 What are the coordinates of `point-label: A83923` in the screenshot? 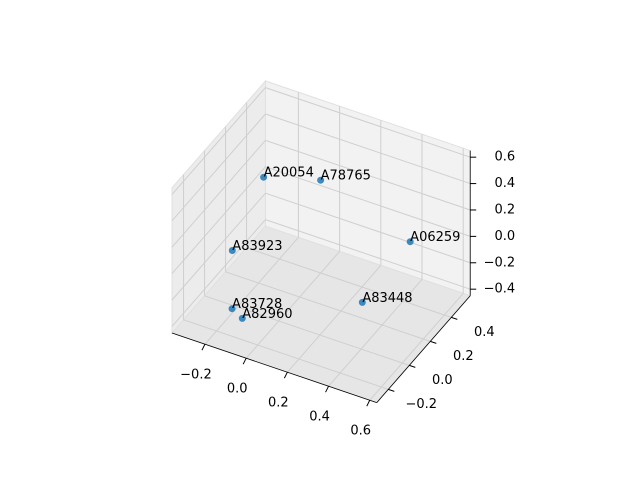 It's located at (257, 246).